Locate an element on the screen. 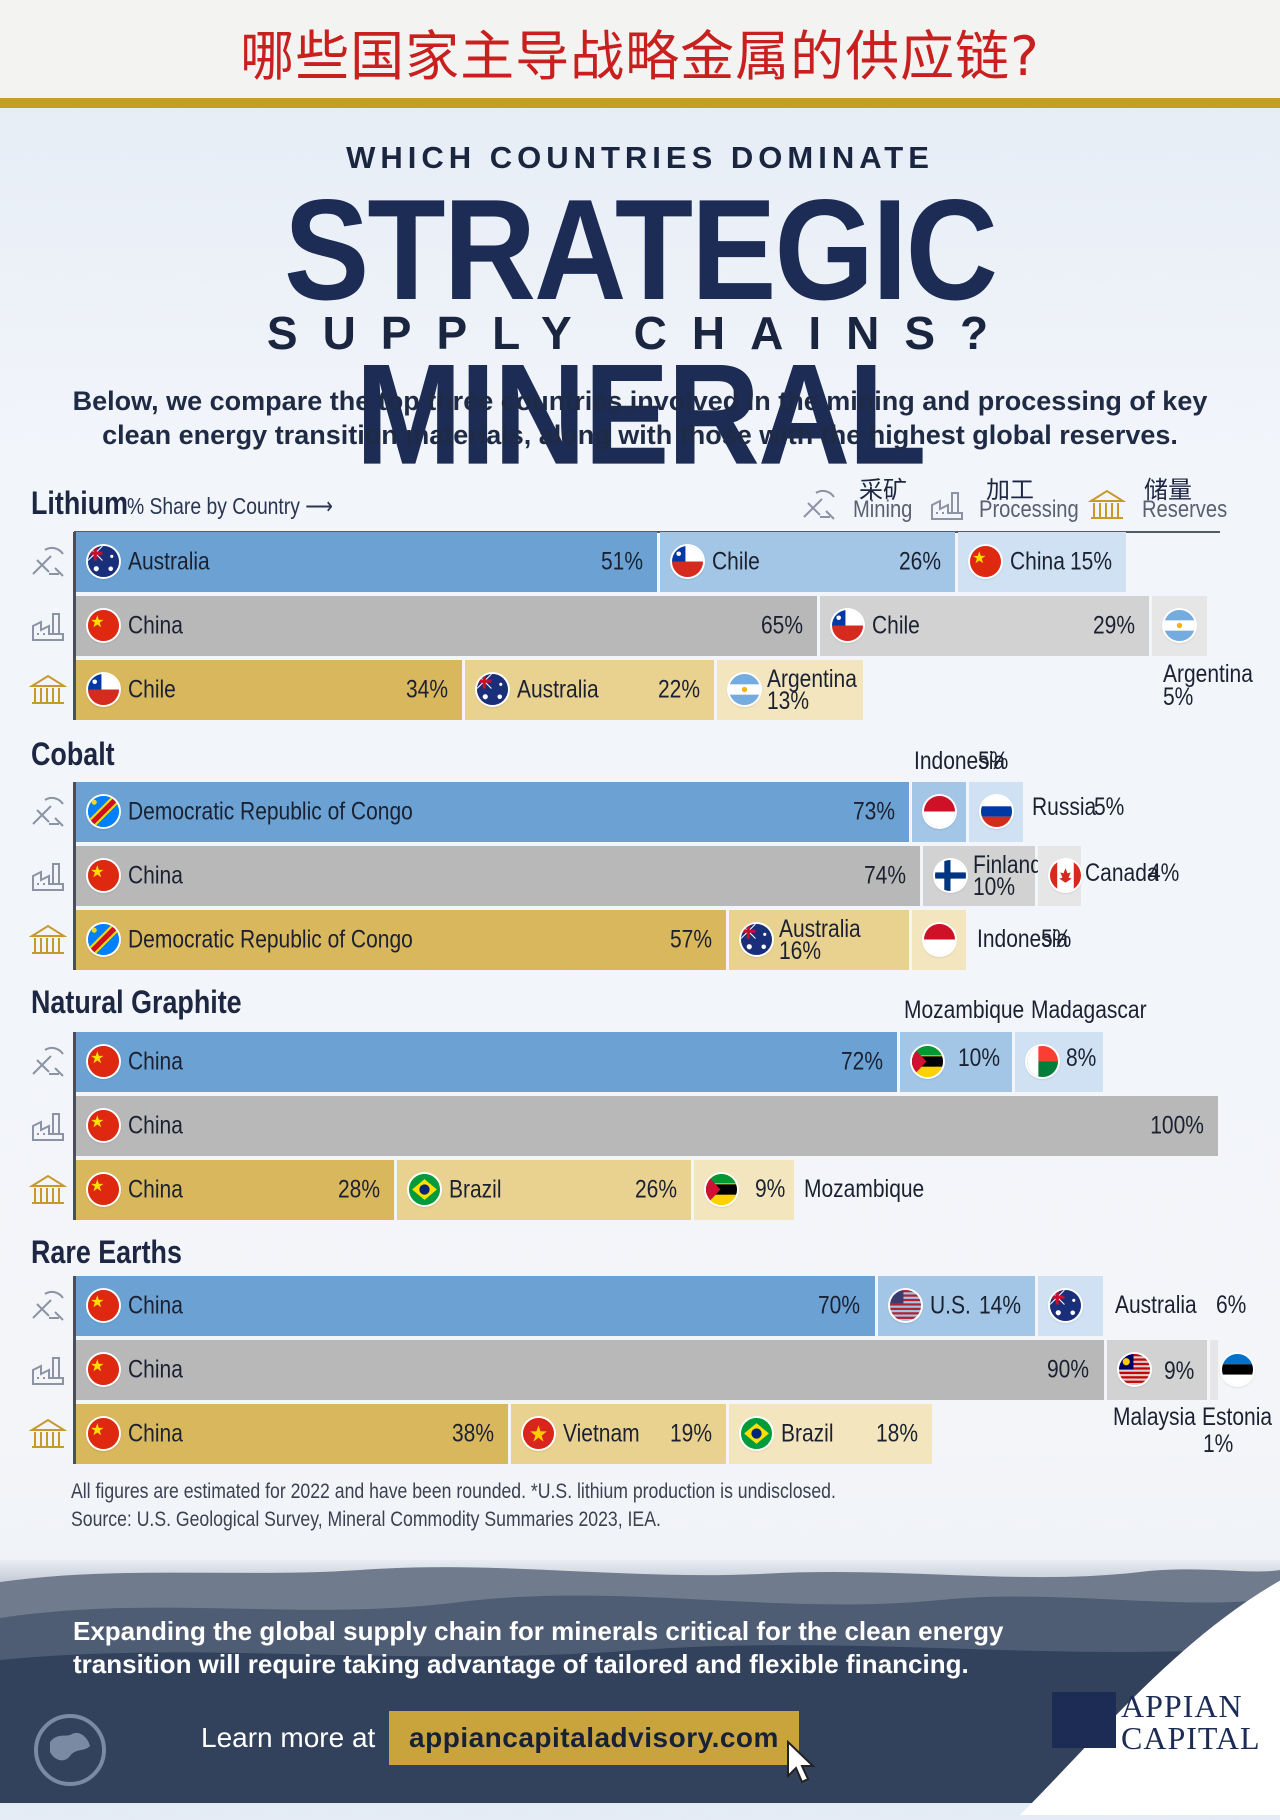 The height and width of the screenshot is (1820, 1280). bar-label-estonia: Estonia is located at coordinates (1237, 1417).